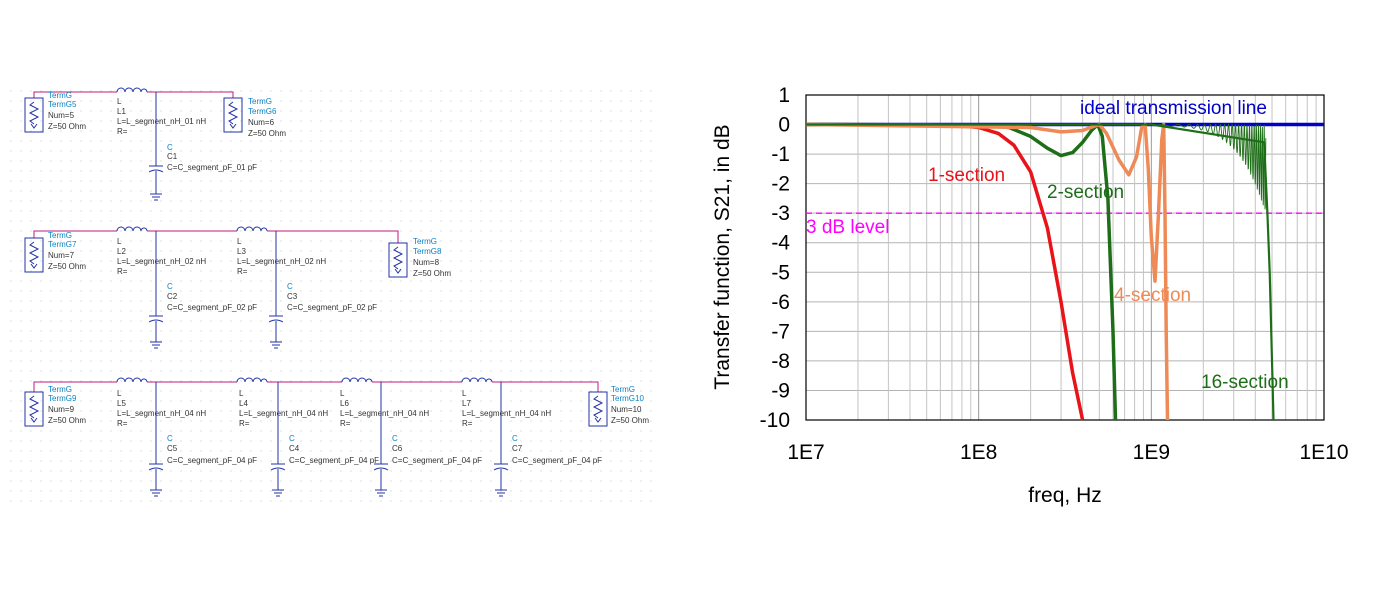  I want to click on annotation-3db: 3 dB level, so click(847, 227).